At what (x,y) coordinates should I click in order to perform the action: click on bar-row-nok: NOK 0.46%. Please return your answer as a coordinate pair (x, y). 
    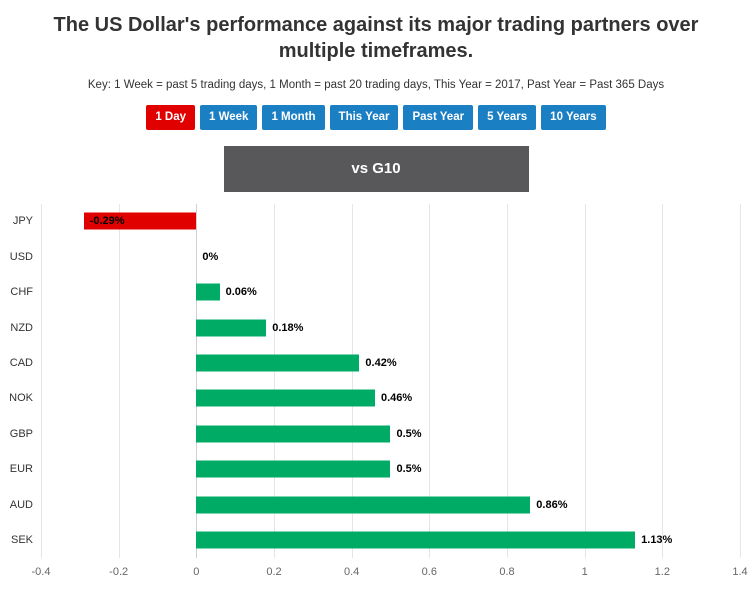
    Looking at the image, I should click on (374, 398).